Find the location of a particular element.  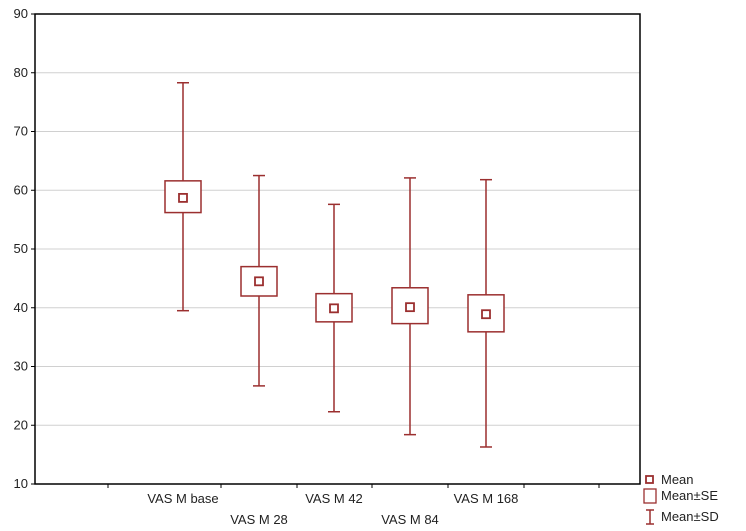

x-category-label: VAS M base is located at coordinates (182, 498).